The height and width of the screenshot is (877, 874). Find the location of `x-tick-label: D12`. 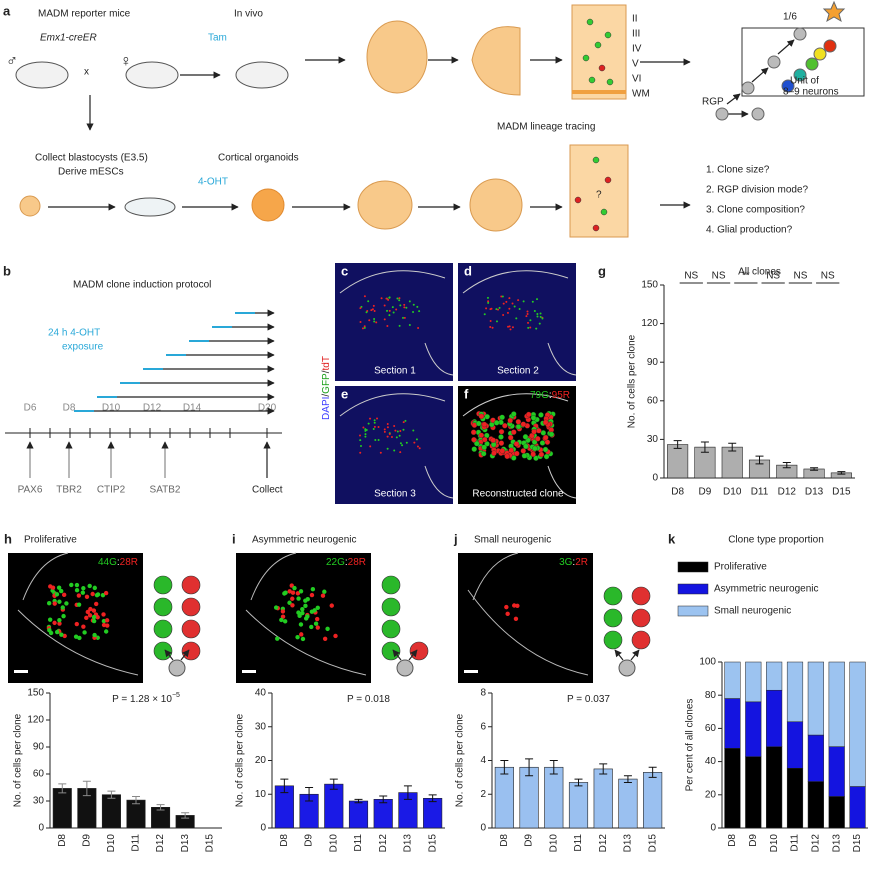

x-tick-label: D12 is located at coordinates (787, 492).